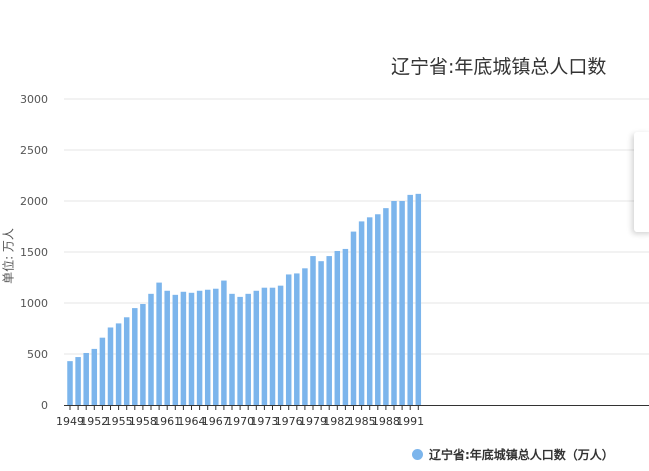 This screenshot has height=471, width=649. What do you see at coordinates (240, 421) in the screenshot?
I see `x-tick-label: 1970` at bounding box center [240, 421].